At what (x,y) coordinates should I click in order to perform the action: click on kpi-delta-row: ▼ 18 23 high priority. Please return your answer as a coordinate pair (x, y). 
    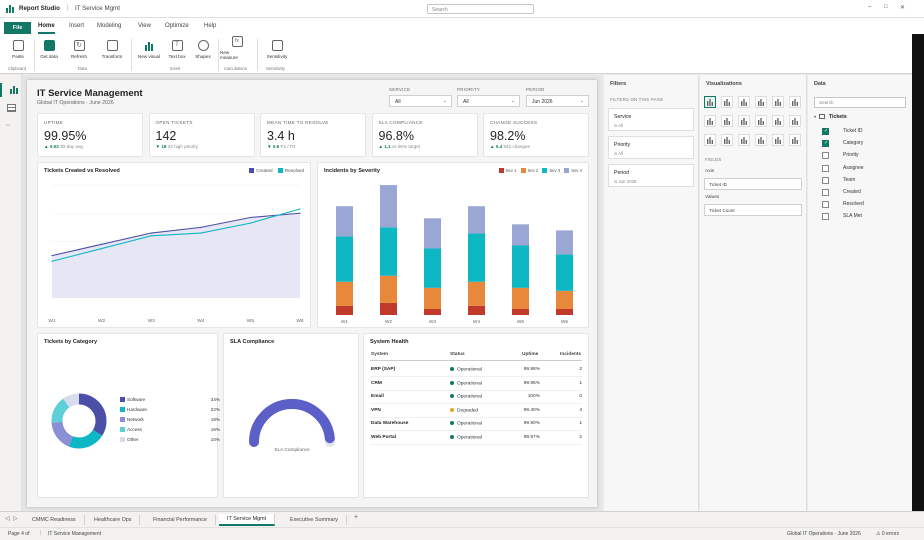
    Looking at the image, I should click on (177, 146).